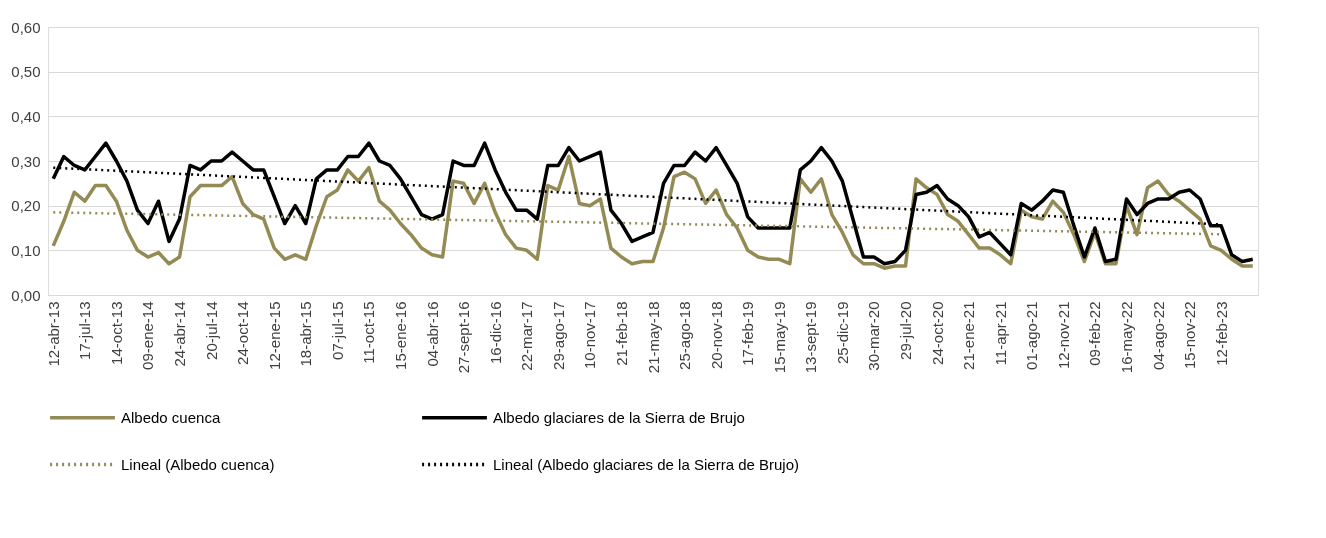 The image size is (1326, 538). Describe the element at coordinates (646, 464) in the screenshot. I see `legend-label: Lineal (Albedo glaciares de la Sierra de Brujo)` at that location.